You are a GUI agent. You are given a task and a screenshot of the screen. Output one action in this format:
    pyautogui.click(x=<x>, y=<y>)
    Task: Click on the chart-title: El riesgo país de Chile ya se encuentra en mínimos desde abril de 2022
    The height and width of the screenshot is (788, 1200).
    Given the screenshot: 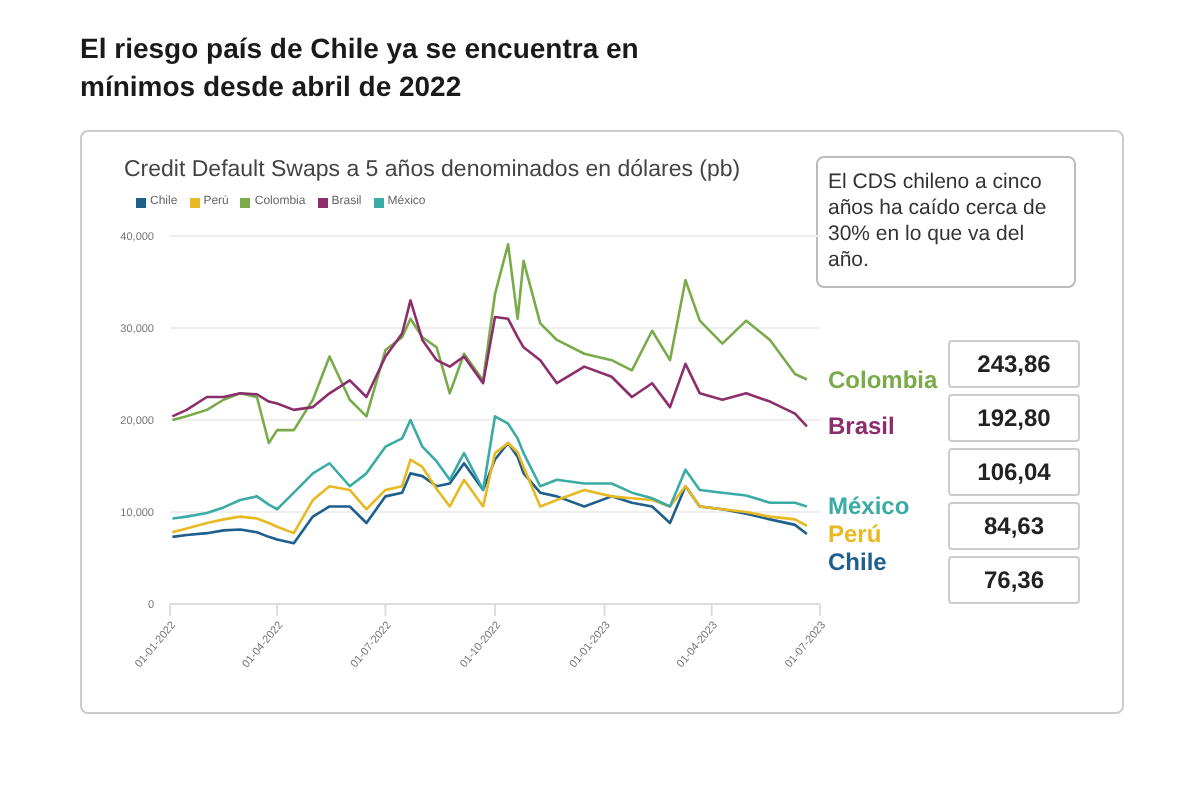 What is the action you would take?
    pyautogui.click(x=360, y=68)
    